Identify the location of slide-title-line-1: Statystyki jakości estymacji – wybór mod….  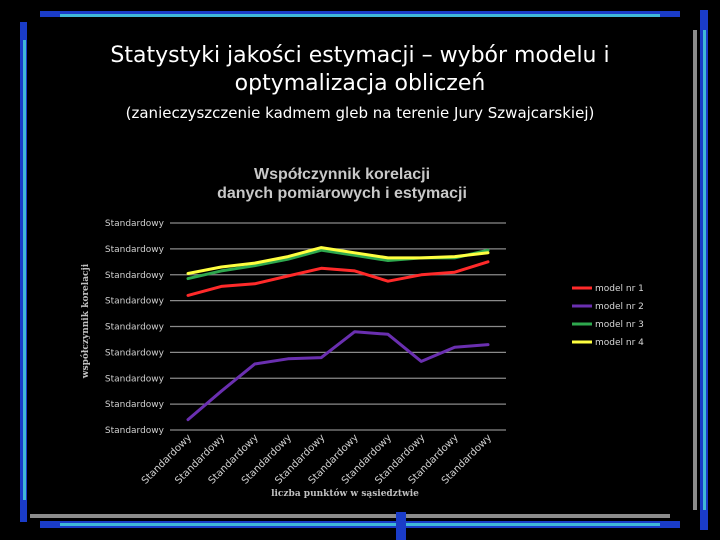
(360, 55).